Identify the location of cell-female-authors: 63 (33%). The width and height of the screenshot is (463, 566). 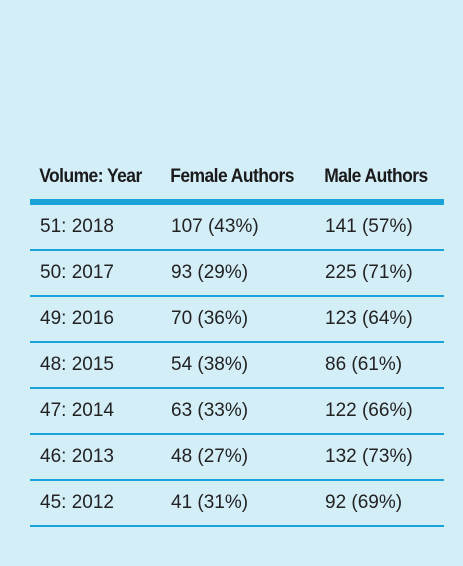
(210, 410).